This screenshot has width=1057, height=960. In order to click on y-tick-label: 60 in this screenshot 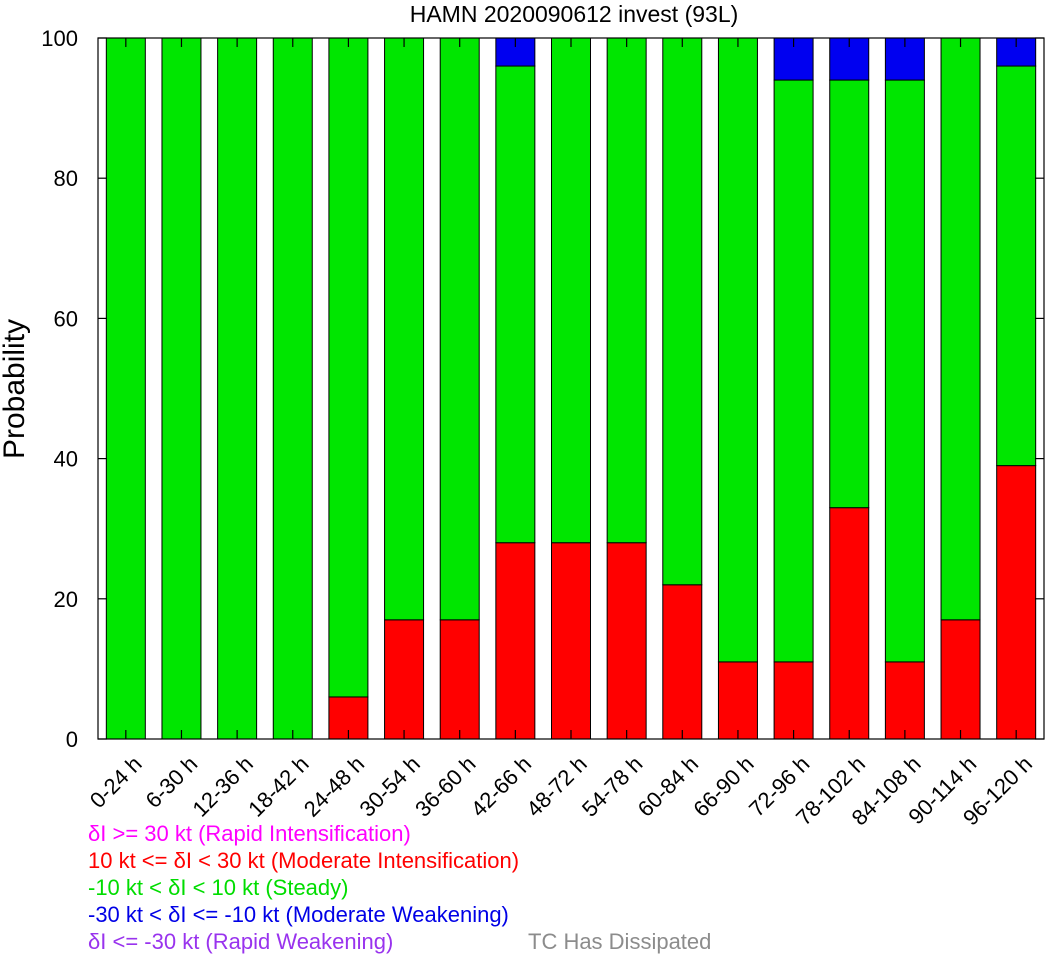, I will do `click(66, 318)`.